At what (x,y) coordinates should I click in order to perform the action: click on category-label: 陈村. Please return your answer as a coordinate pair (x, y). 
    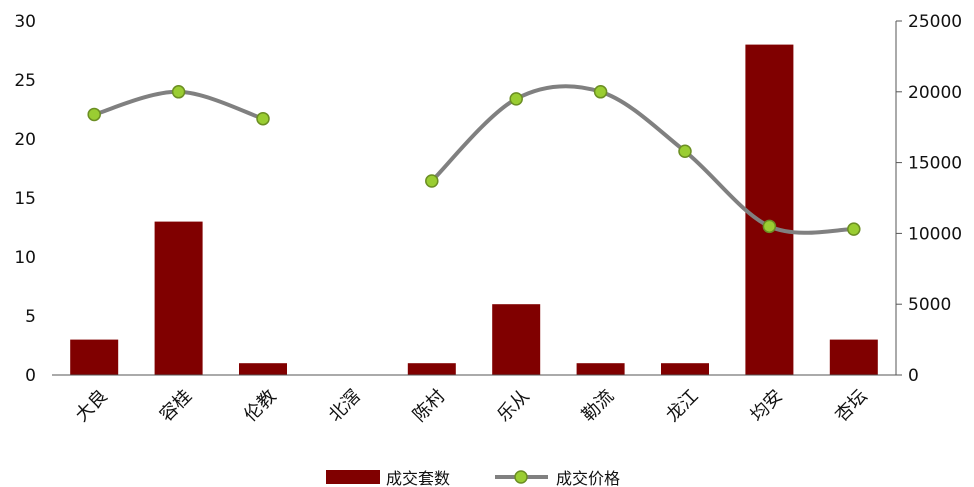
    Looking at the image, I should click on (429, 406).